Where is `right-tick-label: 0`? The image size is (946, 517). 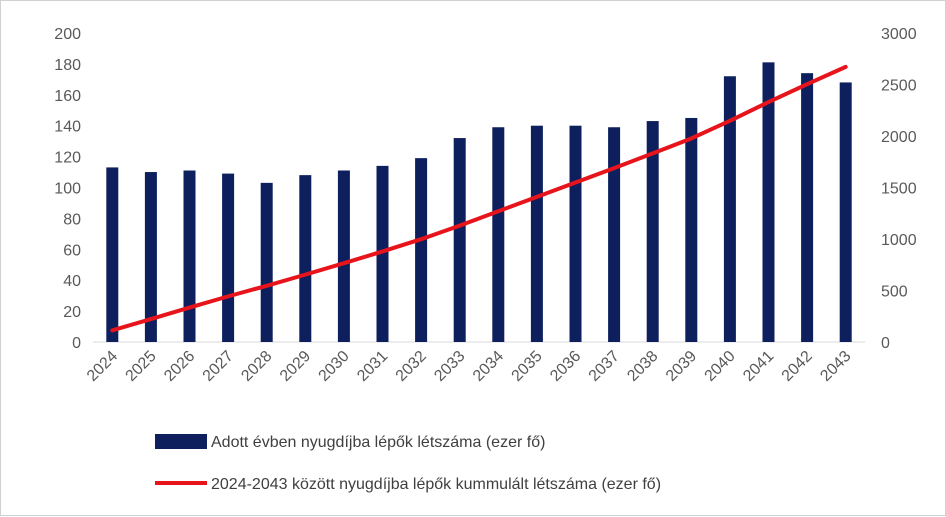 right-tick-label: 0 is located at coordinates (885, 343).